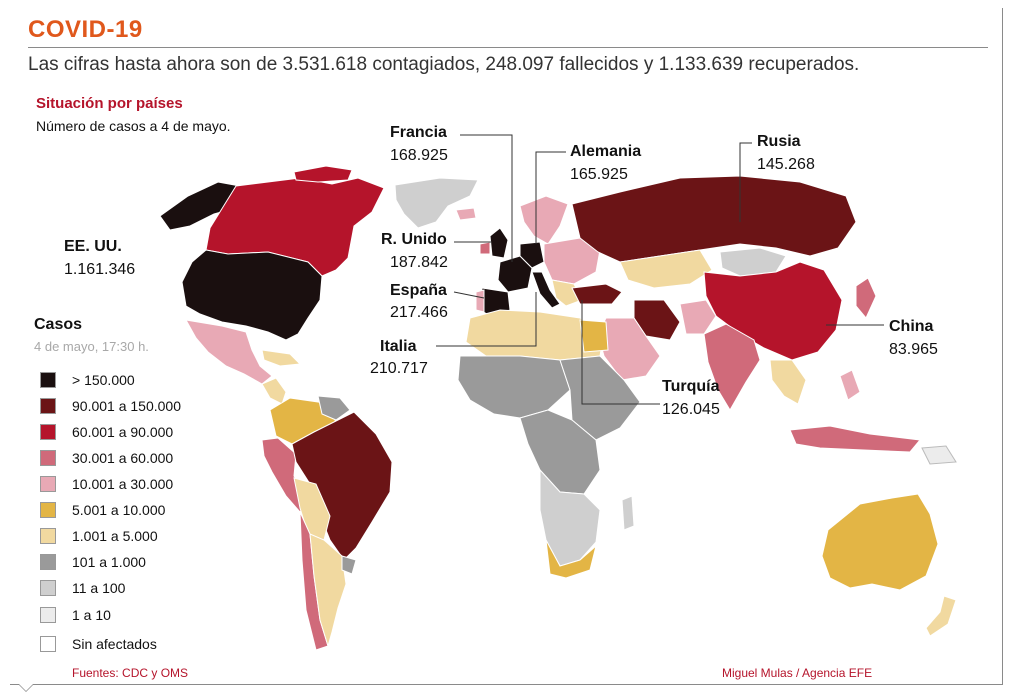 This screenshot has width=1011, height=697. Describe the element at coordinates (788, 382) in the screenshot. I see `region-southeast-asia` at that location.